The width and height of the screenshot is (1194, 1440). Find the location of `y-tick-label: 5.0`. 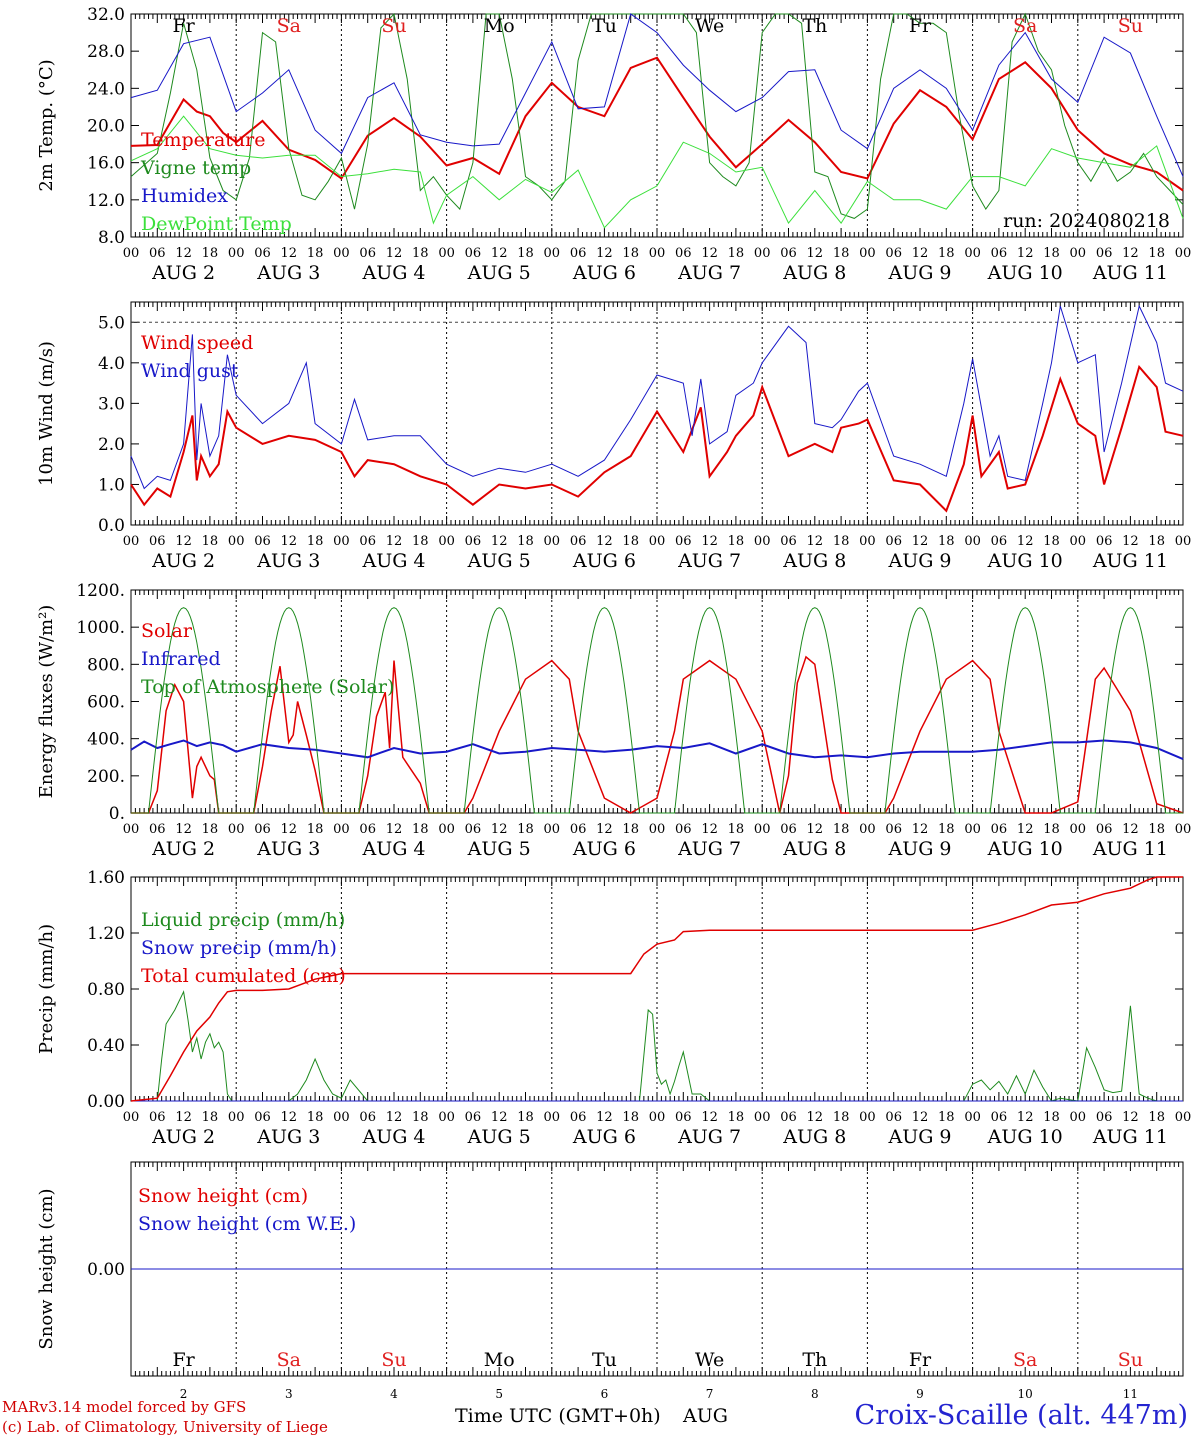

y-tick-label: 5.0 is located at coordinates (111, 323).